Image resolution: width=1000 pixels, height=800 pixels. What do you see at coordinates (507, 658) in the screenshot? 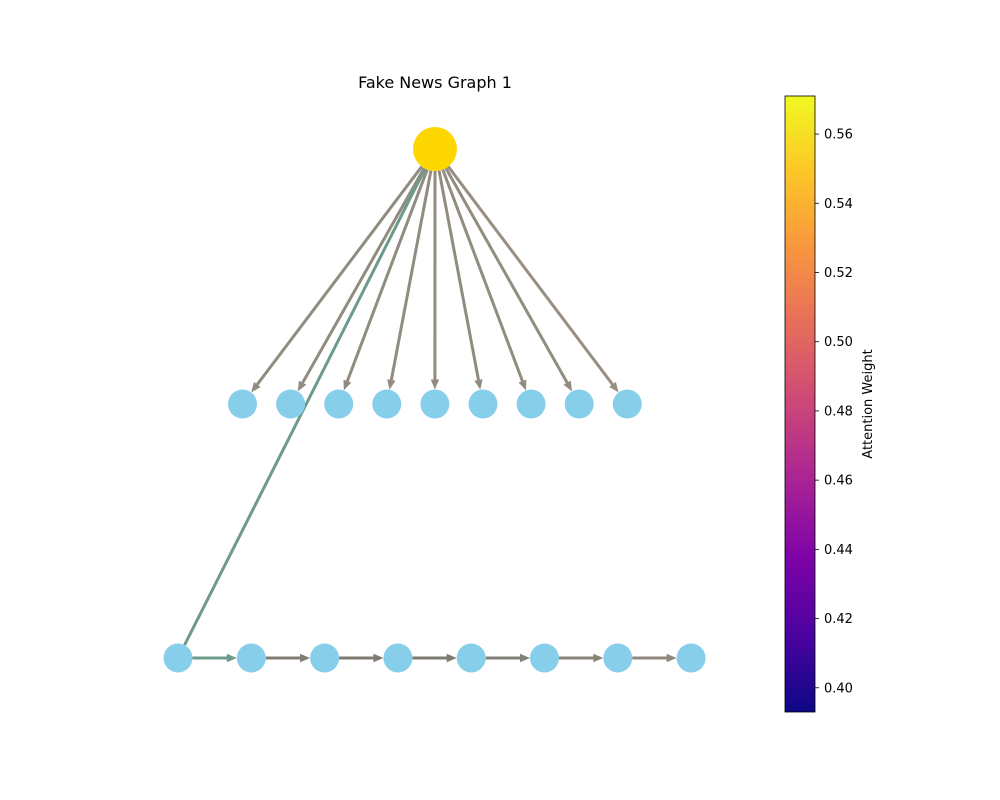
I see `edge-c5-c6` at bounding box center [507, 658].